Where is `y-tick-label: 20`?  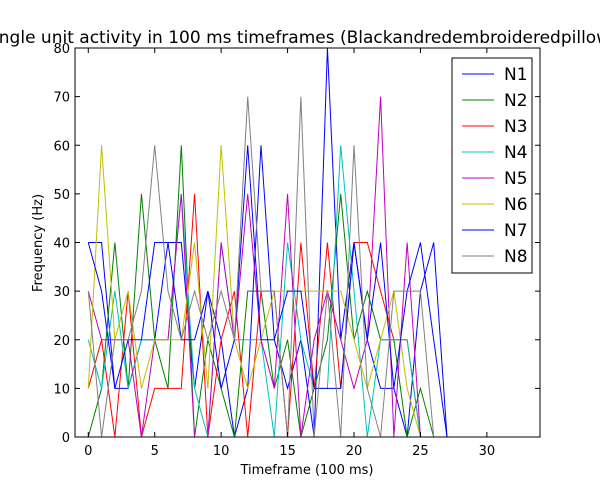
y-tick-label: 20 is located at coordinates (61, 341).